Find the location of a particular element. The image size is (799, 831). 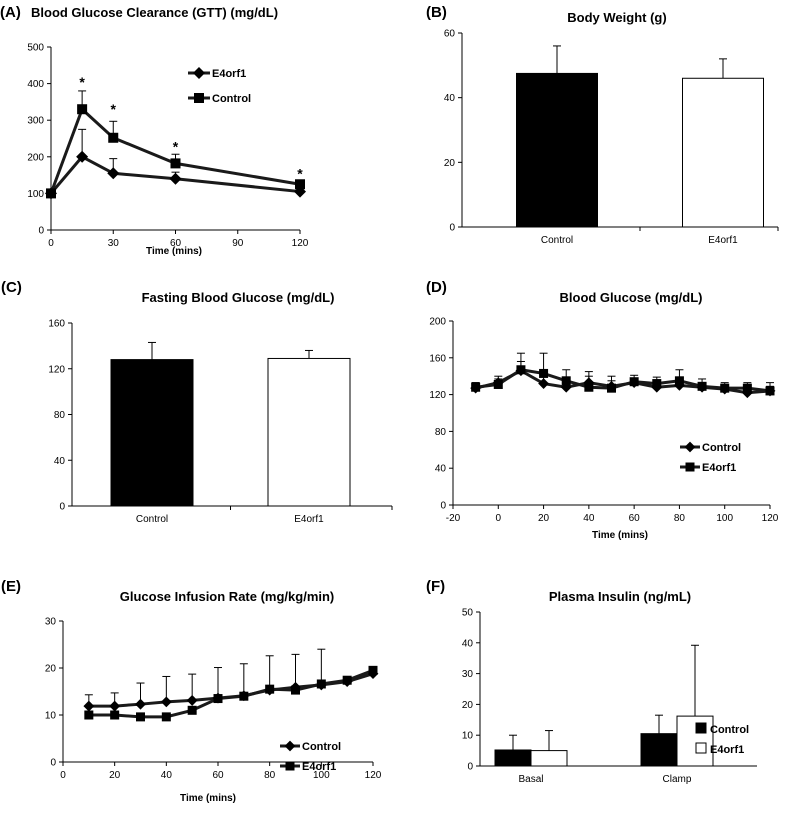

series-line is located at coordinates (231, 690).